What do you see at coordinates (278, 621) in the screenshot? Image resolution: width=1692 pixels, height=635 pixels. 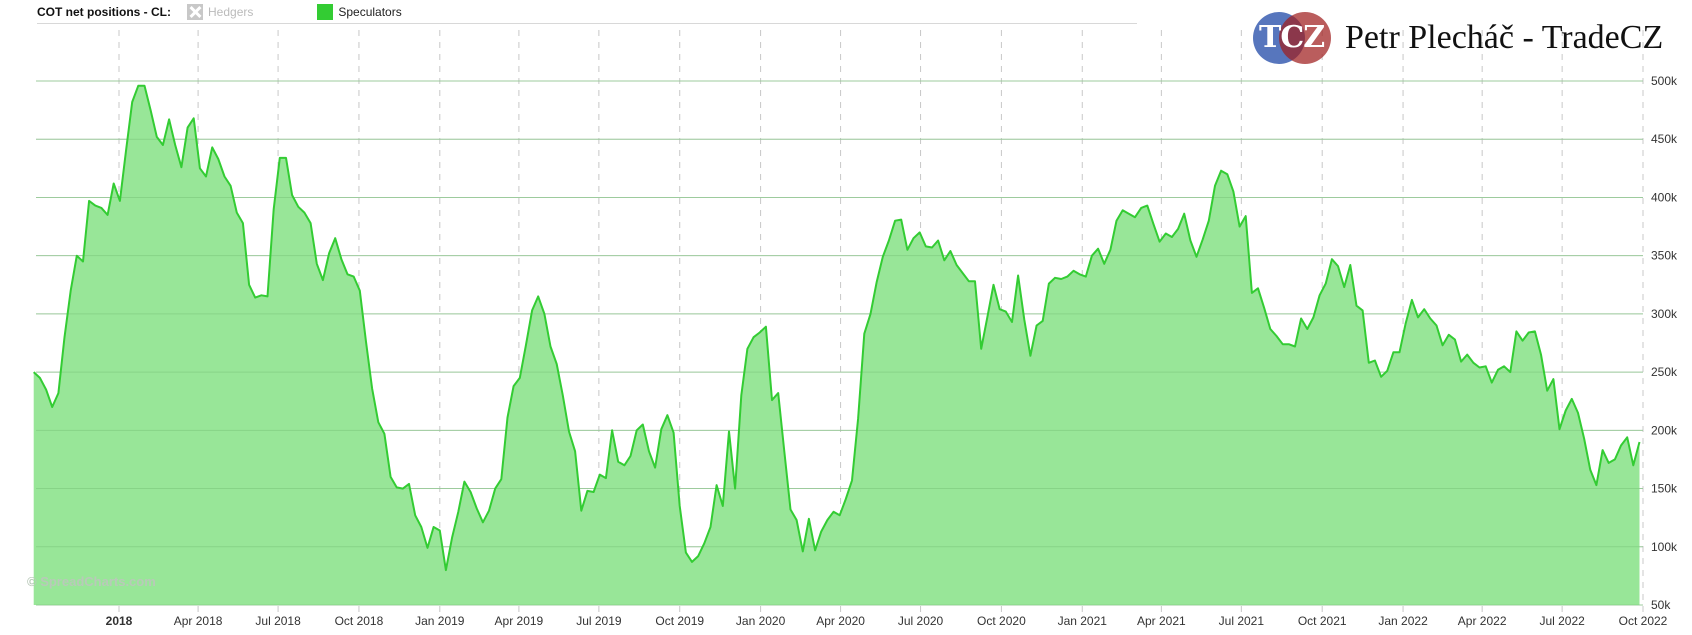 I see `x-tick-label: Jul 2018` at bounding box center [278, 621].